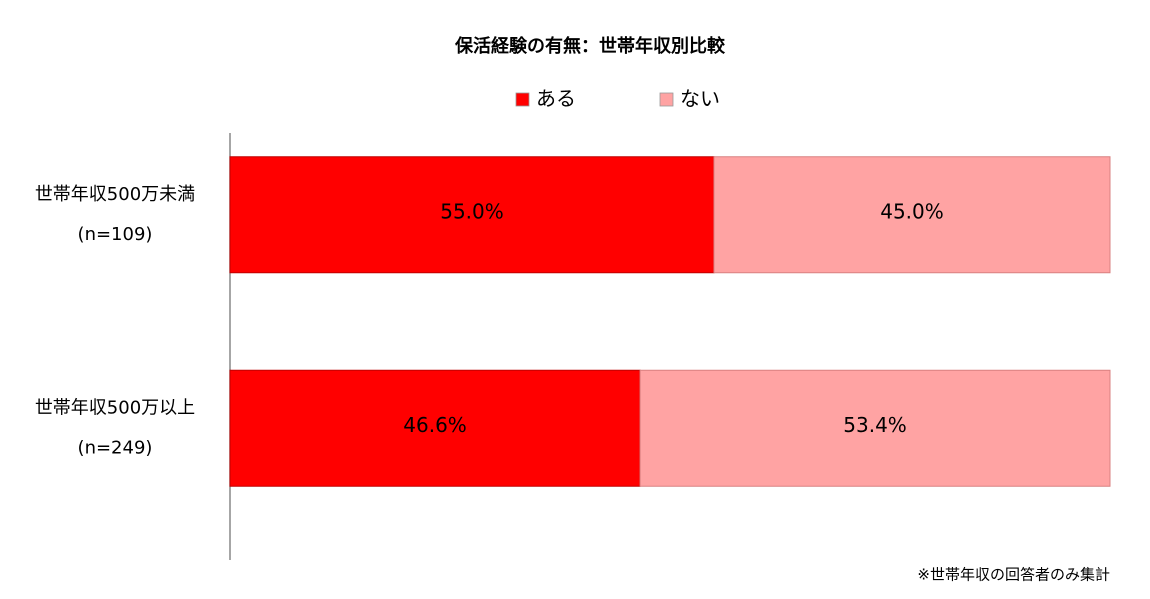 This screenshot has width=1150, height=599. What do you see at coordinates (1013, 575) in the screenshot?
I see `note: ※世帯年収の回答者のみ集計` at bounding box center [1013, 575].